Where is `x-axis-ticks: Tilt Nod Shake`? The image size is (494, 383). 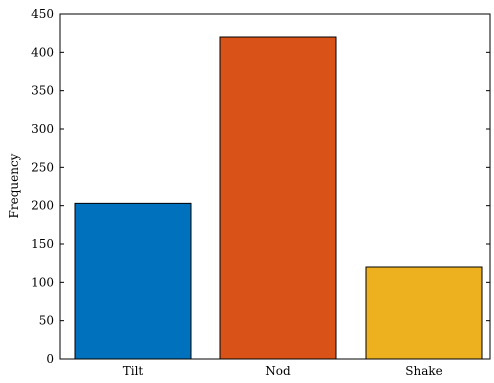 x-axis-ticks: Tilt Nod Shake is located at coordinates (283, 371).